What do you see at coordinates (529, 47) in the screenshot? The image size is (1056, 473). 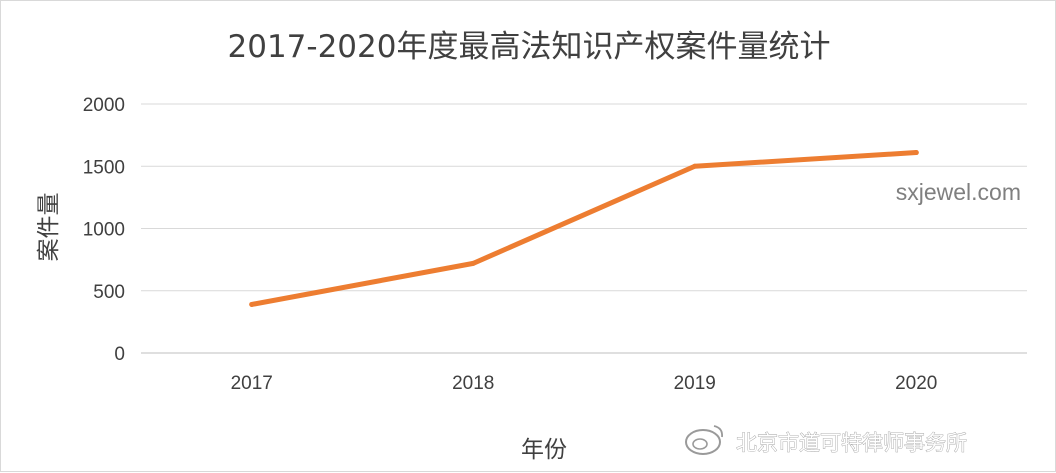 I see `chart-title: 2017-2020年度最高法知识产权案件量统计` at bounding box center [529, 47].